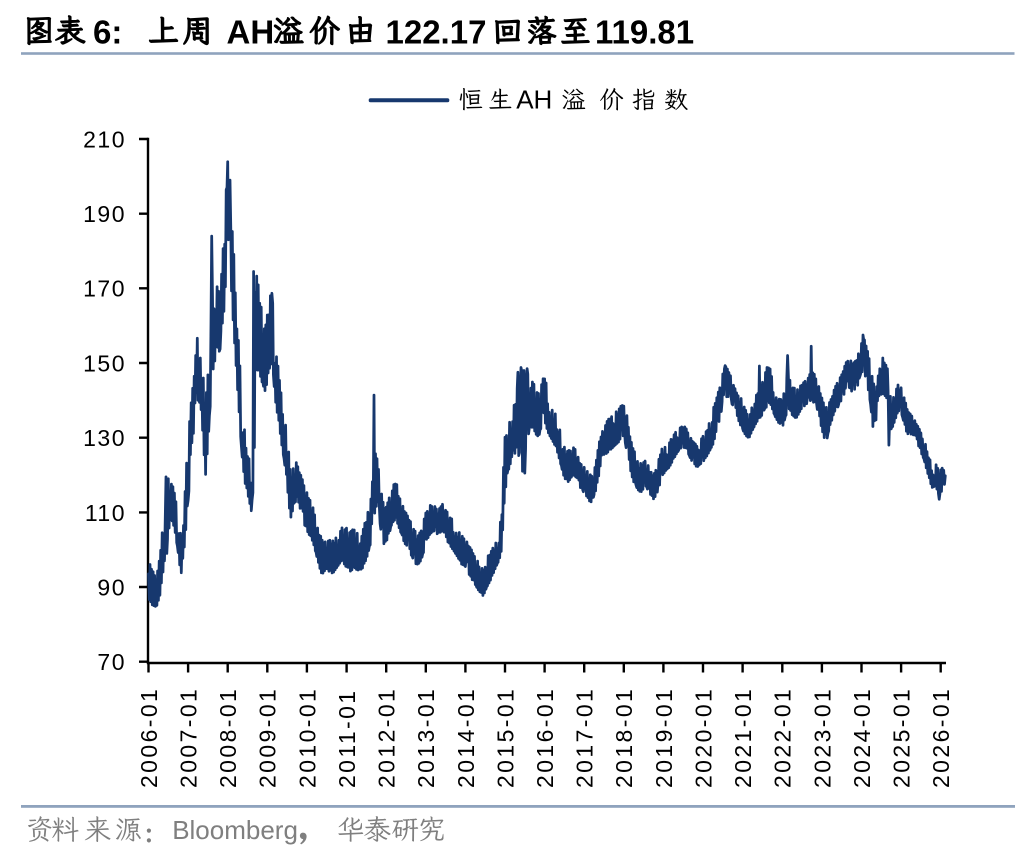 The image size is (1036, 857). Describe the element at coordinates (426, 737) in the screenshot. I see `svg-text: 2013-01` at that location.